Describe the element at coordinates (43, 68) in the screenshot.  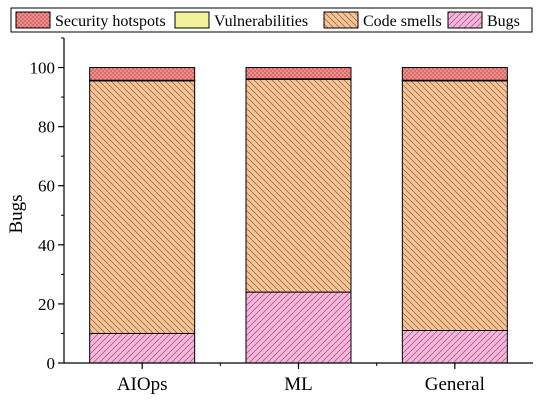
I see `y-tick-label-100: 100` at that location.